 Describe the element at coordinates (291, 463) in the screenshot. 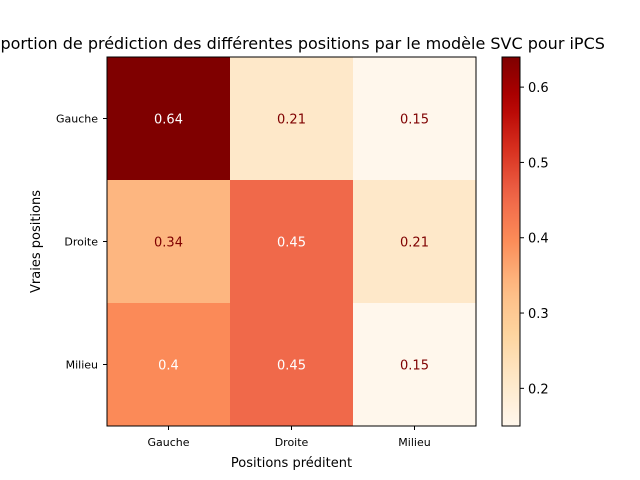

I see `x-axis-label: Positions préditent` at that location.